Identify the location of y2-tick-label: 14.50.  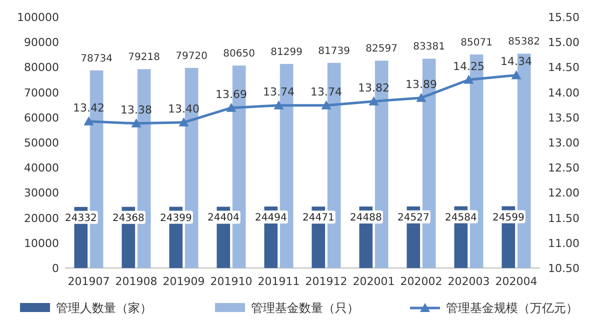
(564, 67).